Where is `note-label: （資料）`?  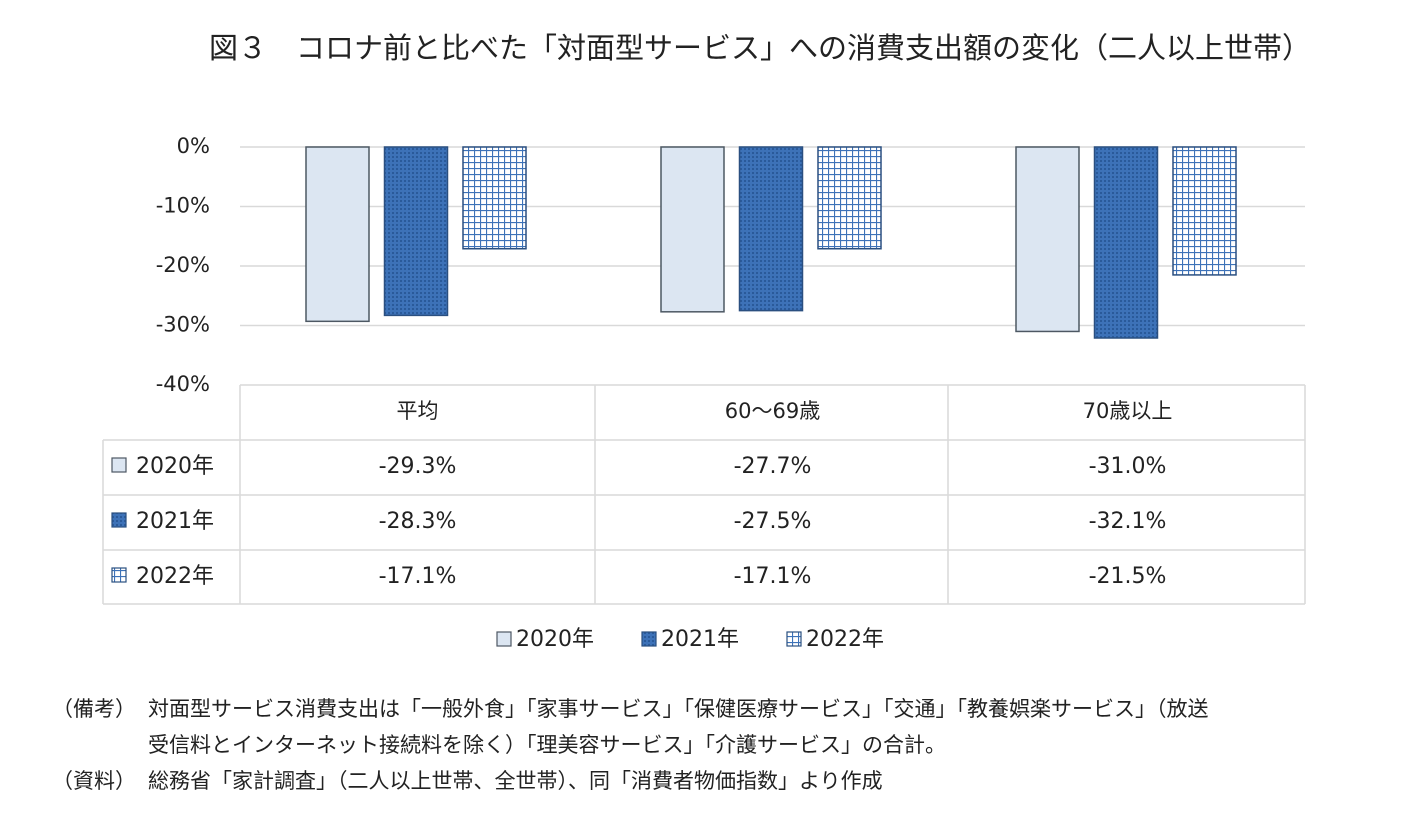 note-label: （資料） is located at coordinates (94, 781).